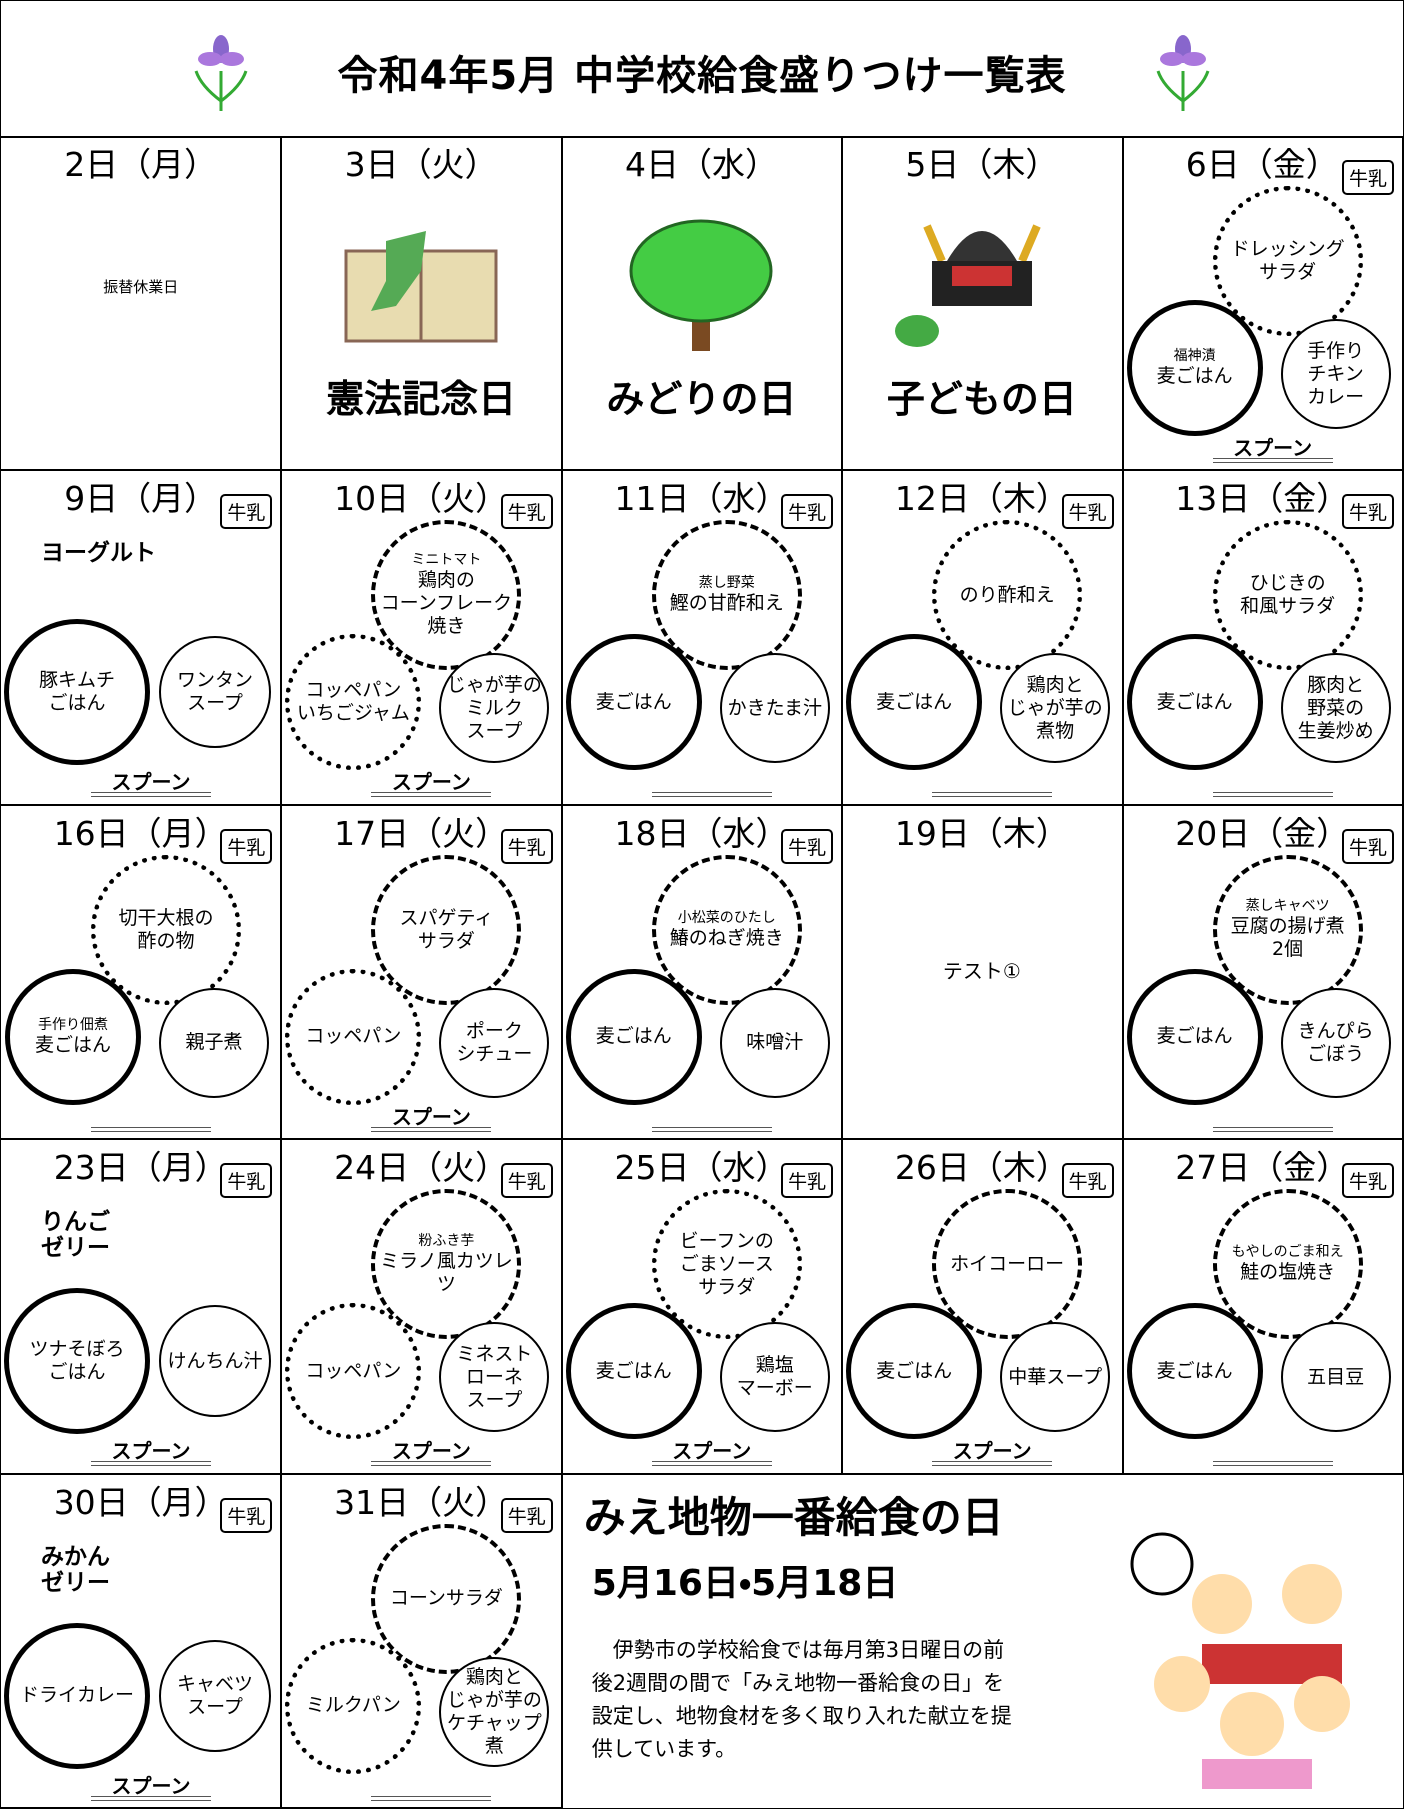 Image resolution: width=1404 pixels, height=1809 pixels. I want to click on dish-line: ミネスト, so click(494, 1353).